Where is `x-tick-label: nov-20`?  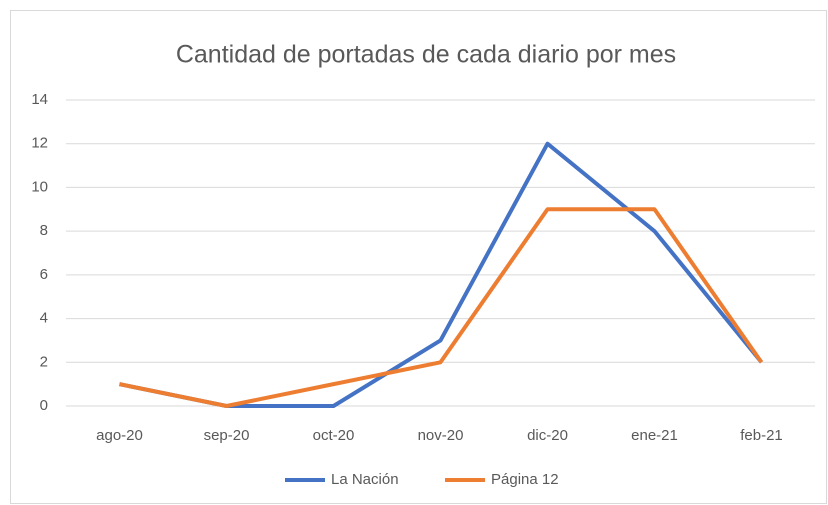 x-tick-label: nov-20 is located at coordinates (441, 435).